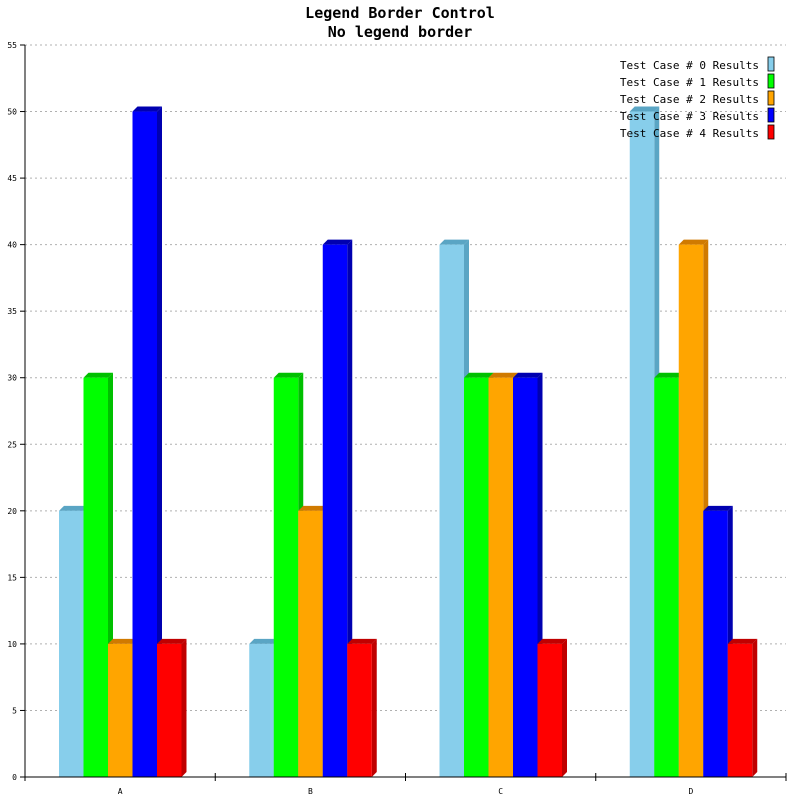 The image size is (800, 800). I want to click on legend-item: Test Case # 0 Results, so click(697, 64).